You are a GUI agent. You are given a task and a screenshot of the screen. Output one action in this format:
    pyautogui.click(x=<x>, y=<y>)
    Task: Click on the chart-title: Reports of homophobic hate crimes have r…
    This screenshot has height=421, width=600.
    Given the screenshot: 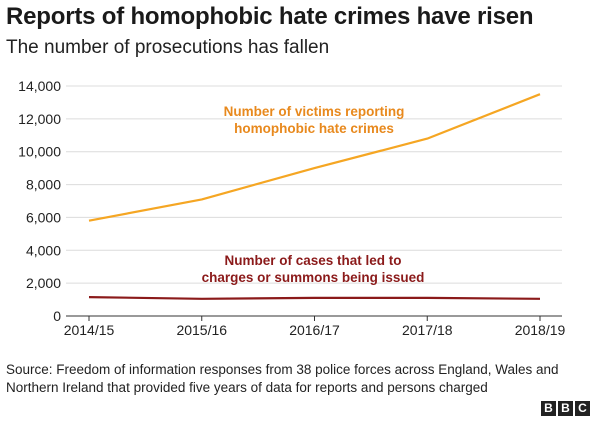 What is the action you would take?
    pyautogui.click(x=270, y=16)
    